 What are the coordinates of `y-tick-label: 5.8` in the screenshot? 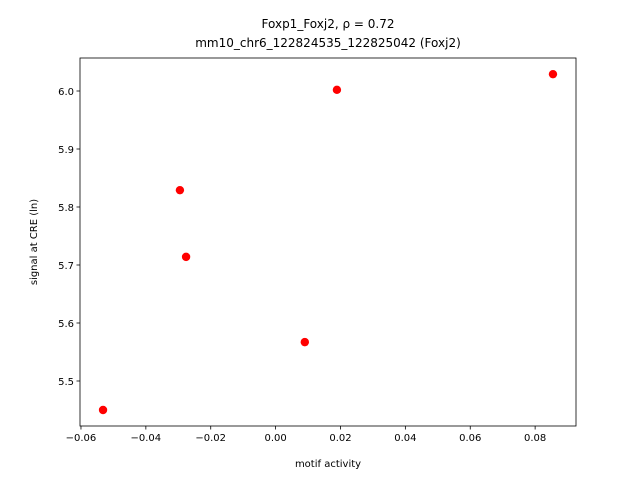 It's located at (66, 208).